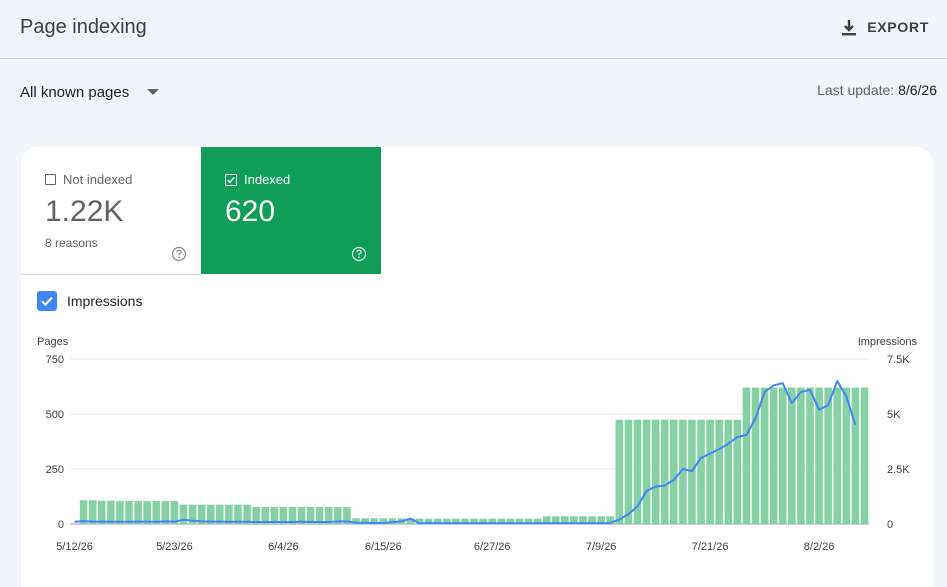 Image resolution: width=947 pixels, height=587 pixels. What do you see at coordinates (291, 210) in the screenshot?
I see `metric-indexed: Indexed 620` at bounding box center [291, 210].